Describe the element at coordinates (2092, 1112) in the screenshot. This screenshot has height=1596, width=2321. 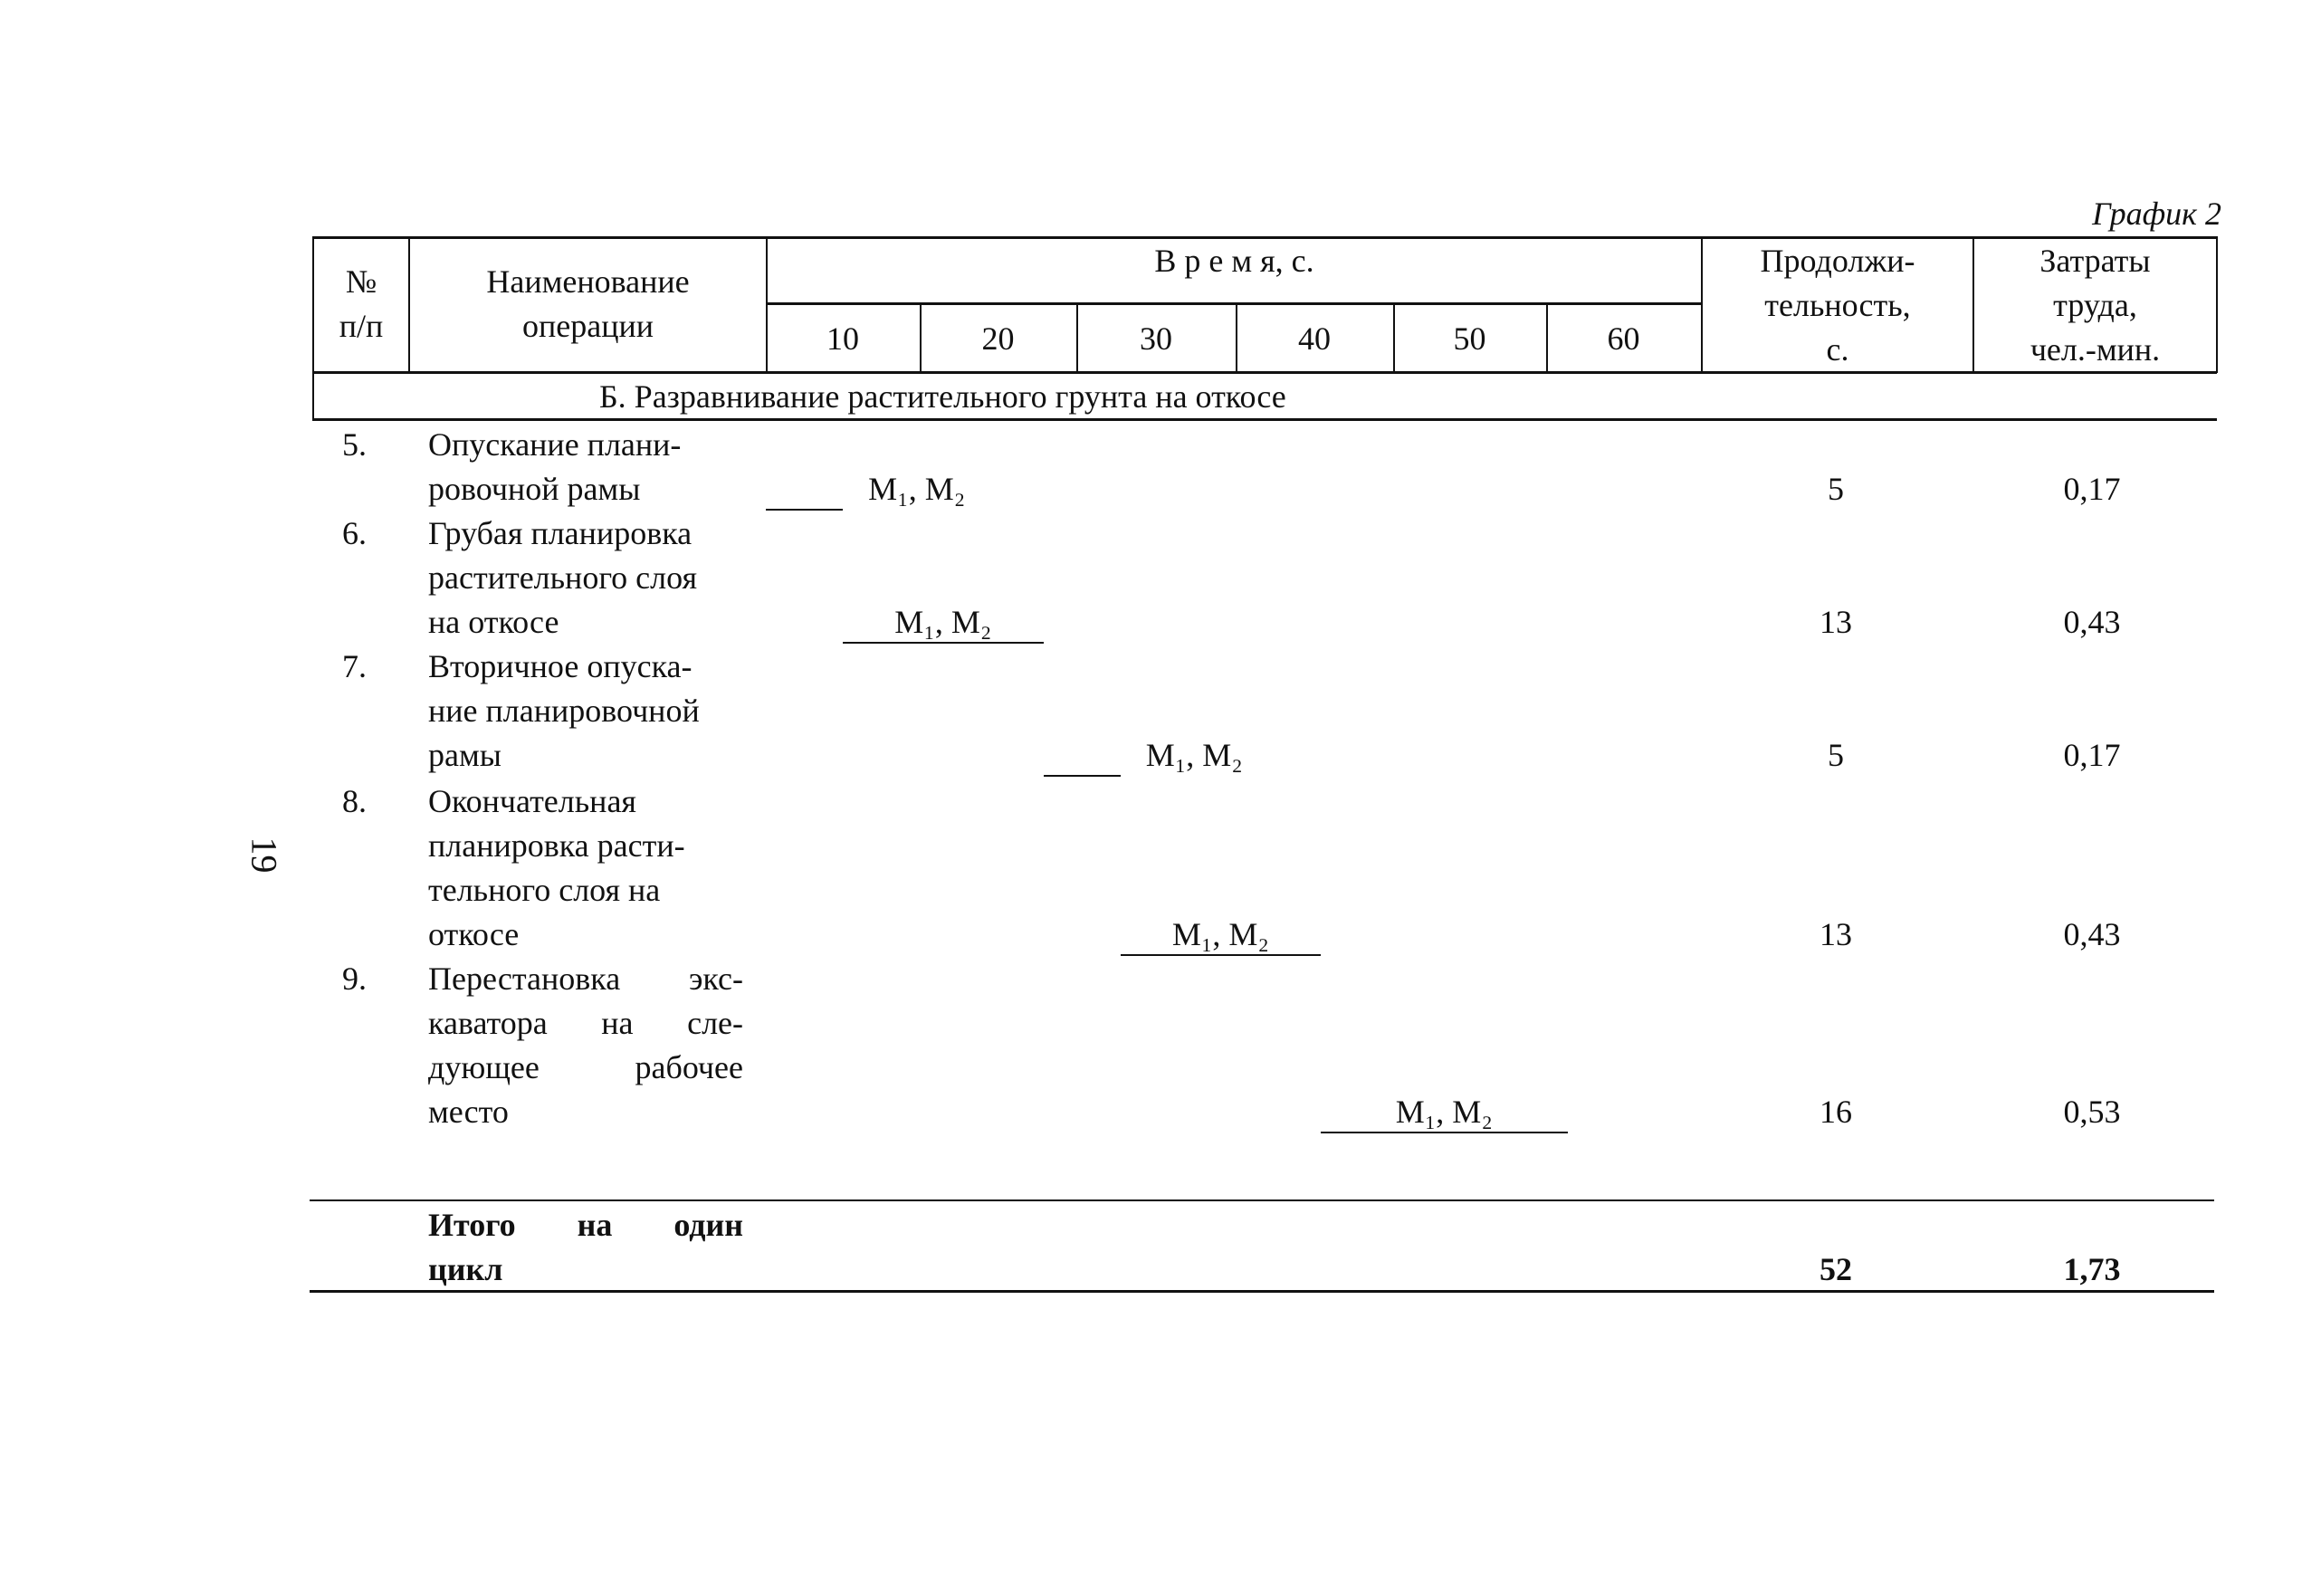
I see `labor-value: 0,53` at that location.